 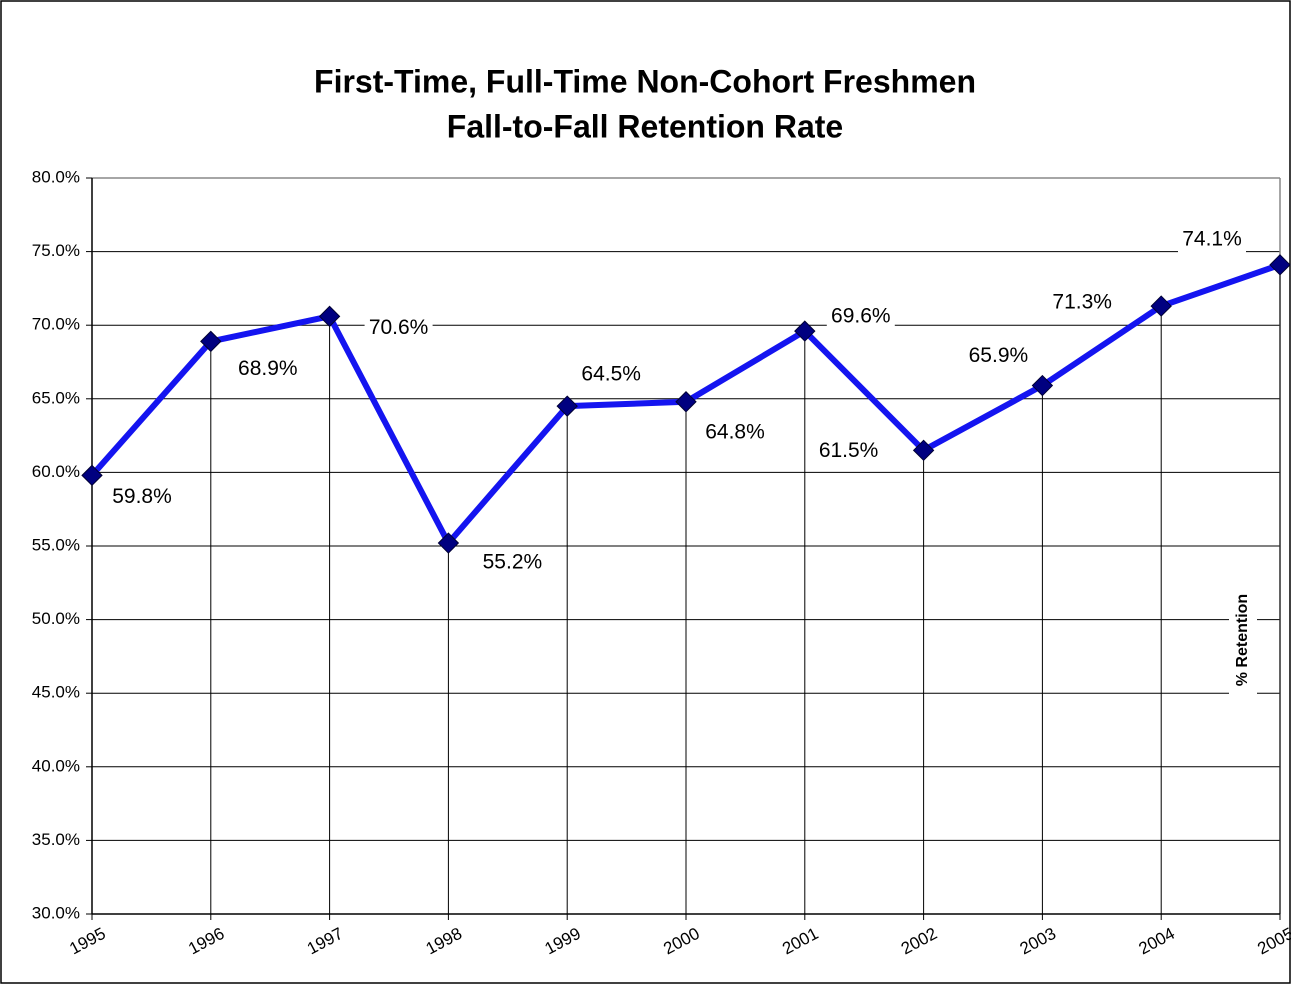 I want to click on legend-bg, so click(x=1243, y=640).